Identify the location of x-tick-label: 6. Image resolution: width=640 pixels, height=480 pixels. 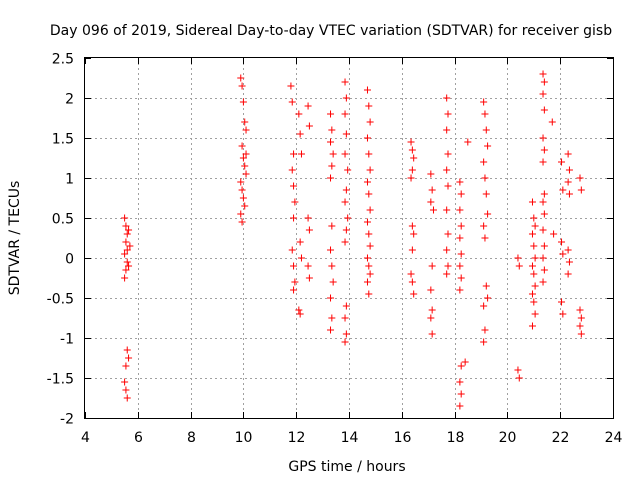
(138, 438).